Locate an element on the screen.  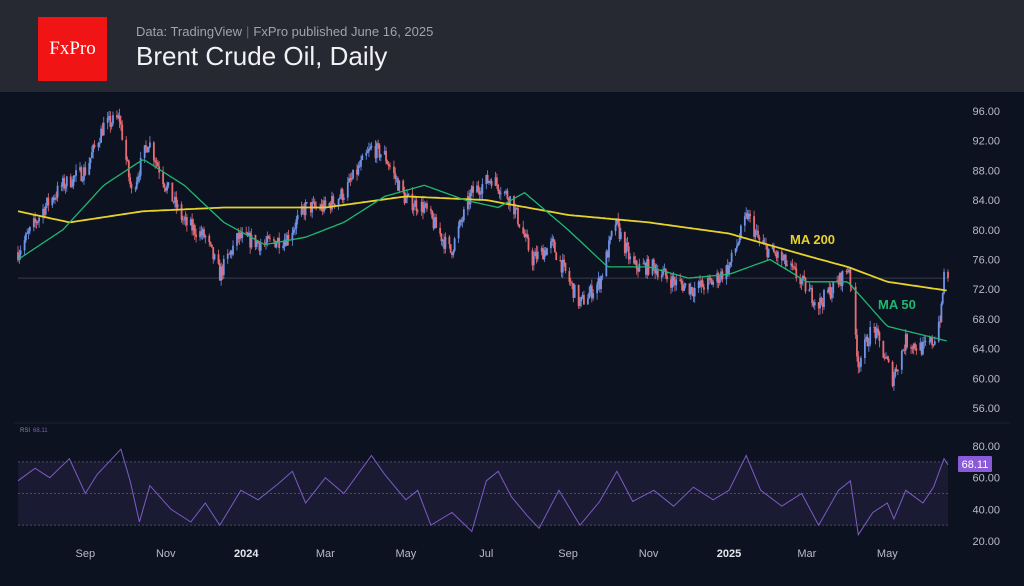
price-tick-label: 88.00 is located at coordinates (986, 171).